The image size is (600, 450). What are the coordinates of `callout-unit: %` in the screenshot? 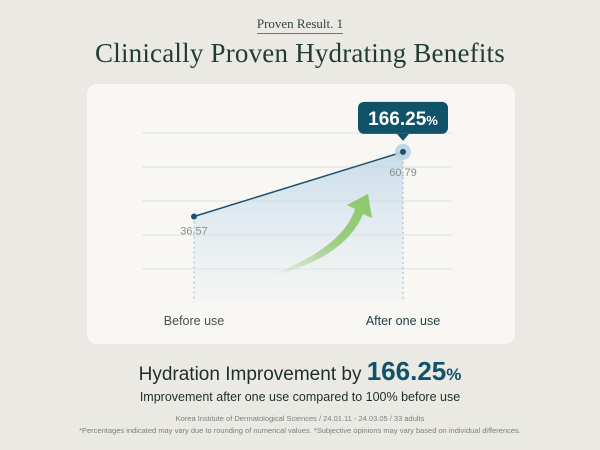 It's located at (432, 120).